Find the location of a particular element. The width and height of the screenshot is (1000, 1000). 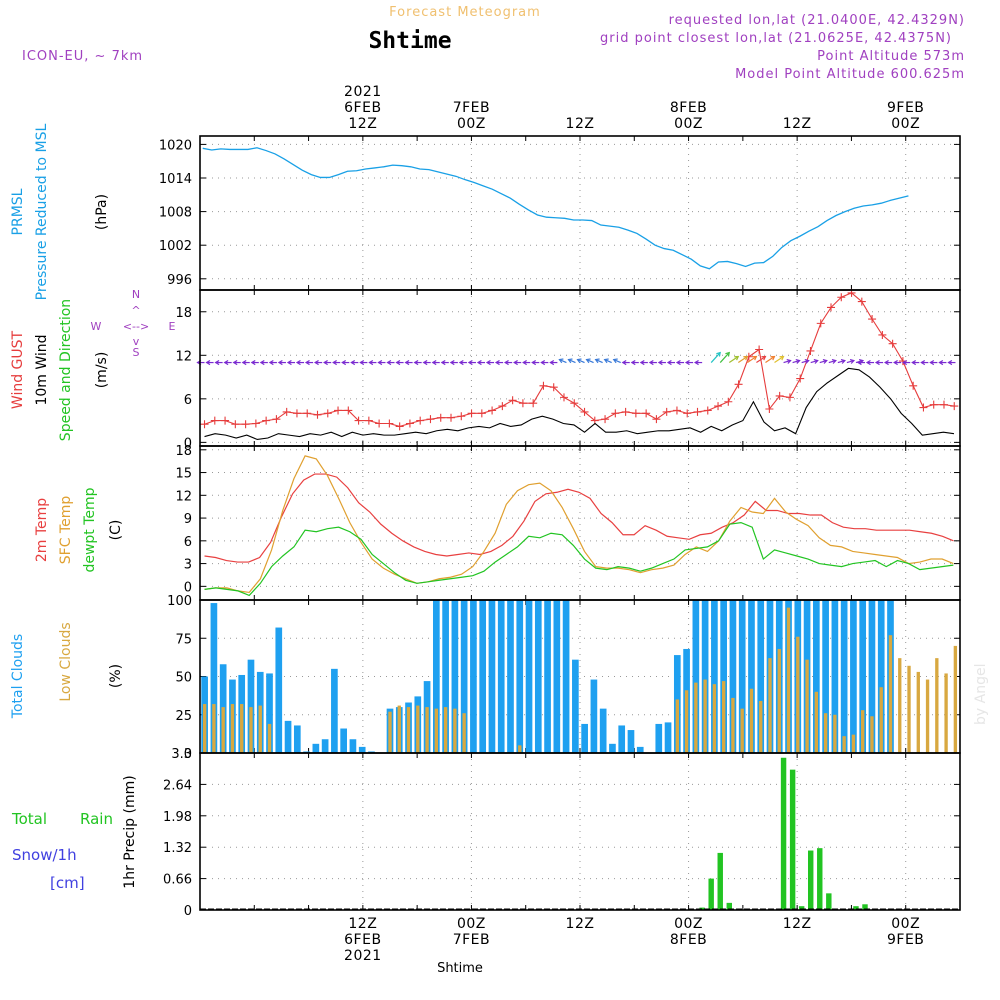

requested-coords: requested lon,lat (21.0400E, 42.4329N) is located at coordinates (817, 20).